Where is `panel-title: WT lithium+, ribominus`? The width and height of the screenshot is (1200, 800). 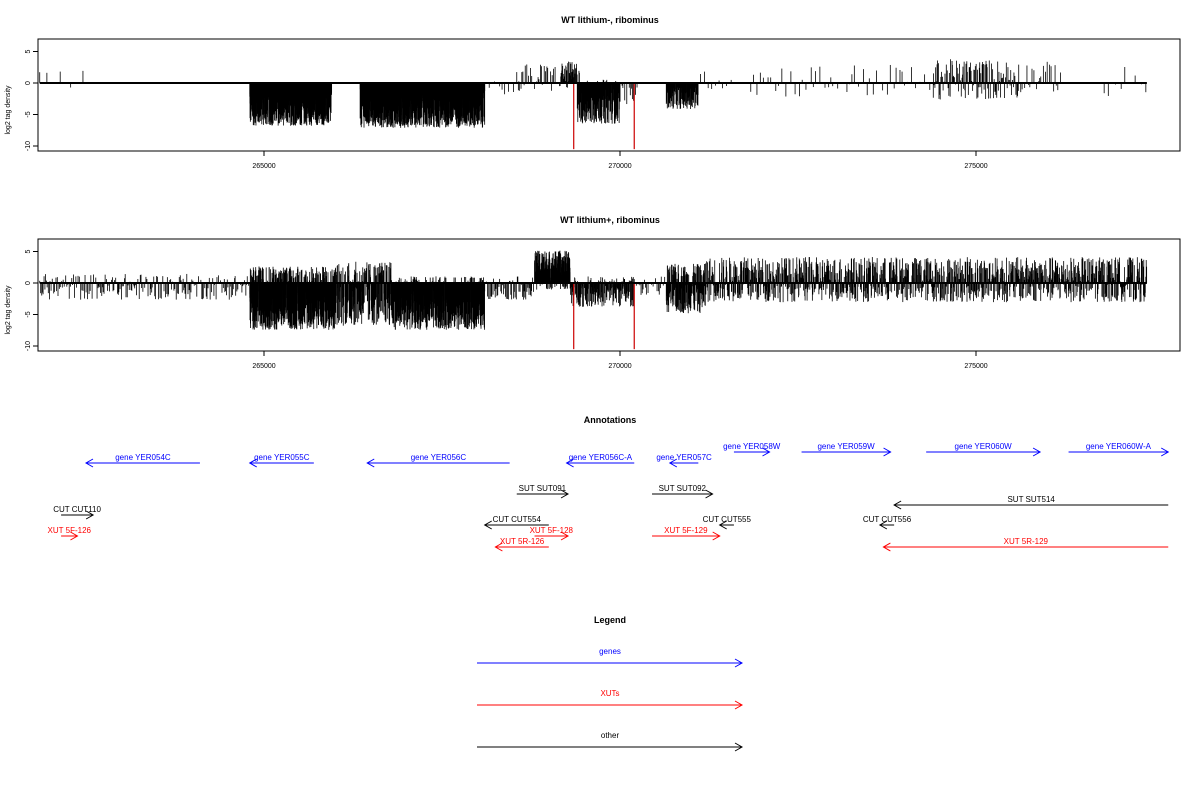 panel-title: WT lithium+, ribominus is located at coordinates (610, 220).